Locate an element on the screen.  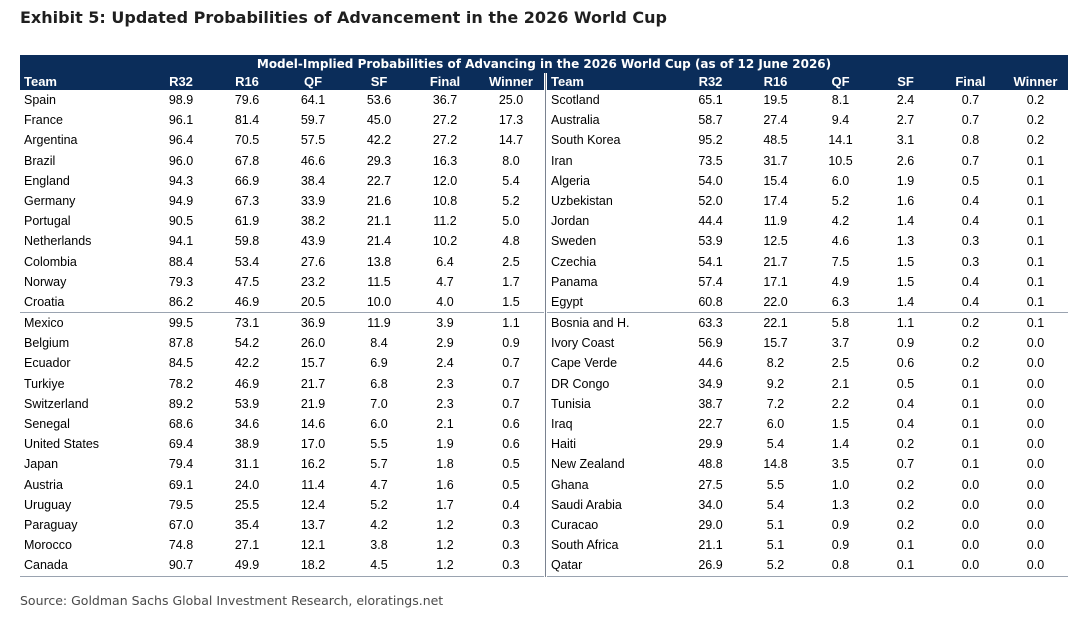
column-header-sf: SF is located at coordinates (379, 81).